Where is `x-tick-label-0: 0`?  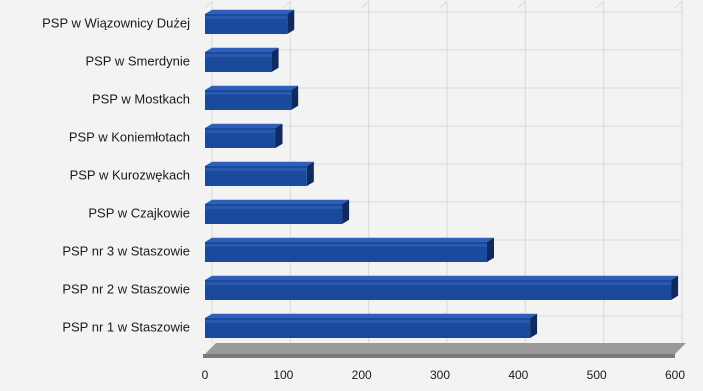
x-tick-label-0: 0 is located at coordinates (205, 375).